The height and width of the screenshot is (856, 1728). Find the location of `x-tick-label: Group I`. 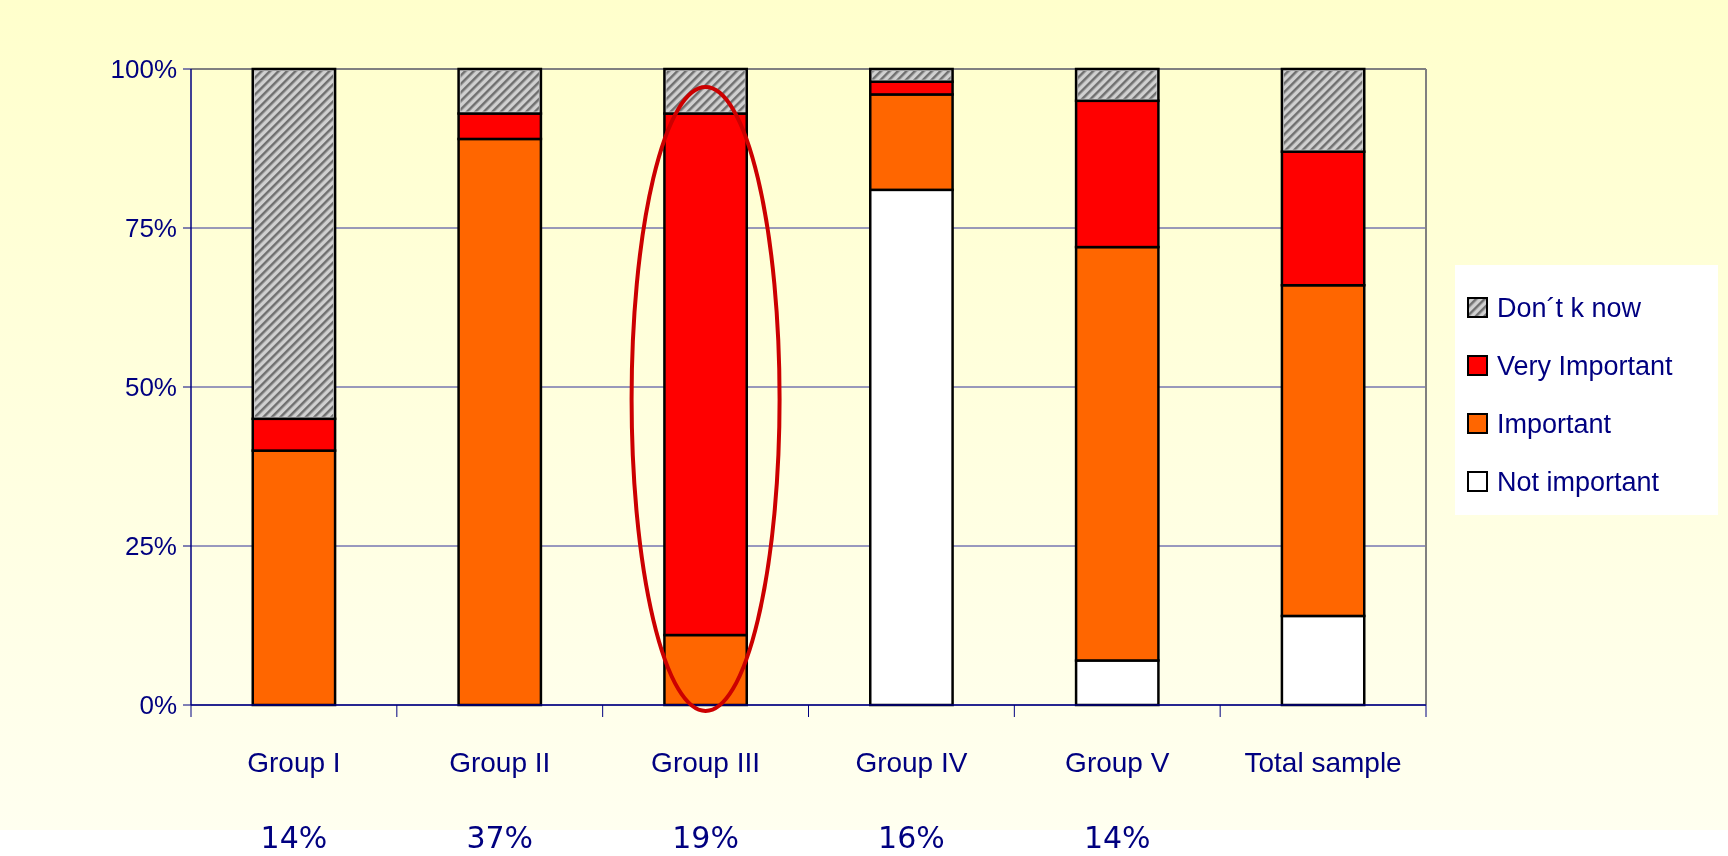

x-tick-label: Group I is located at coordinates (294, 762).